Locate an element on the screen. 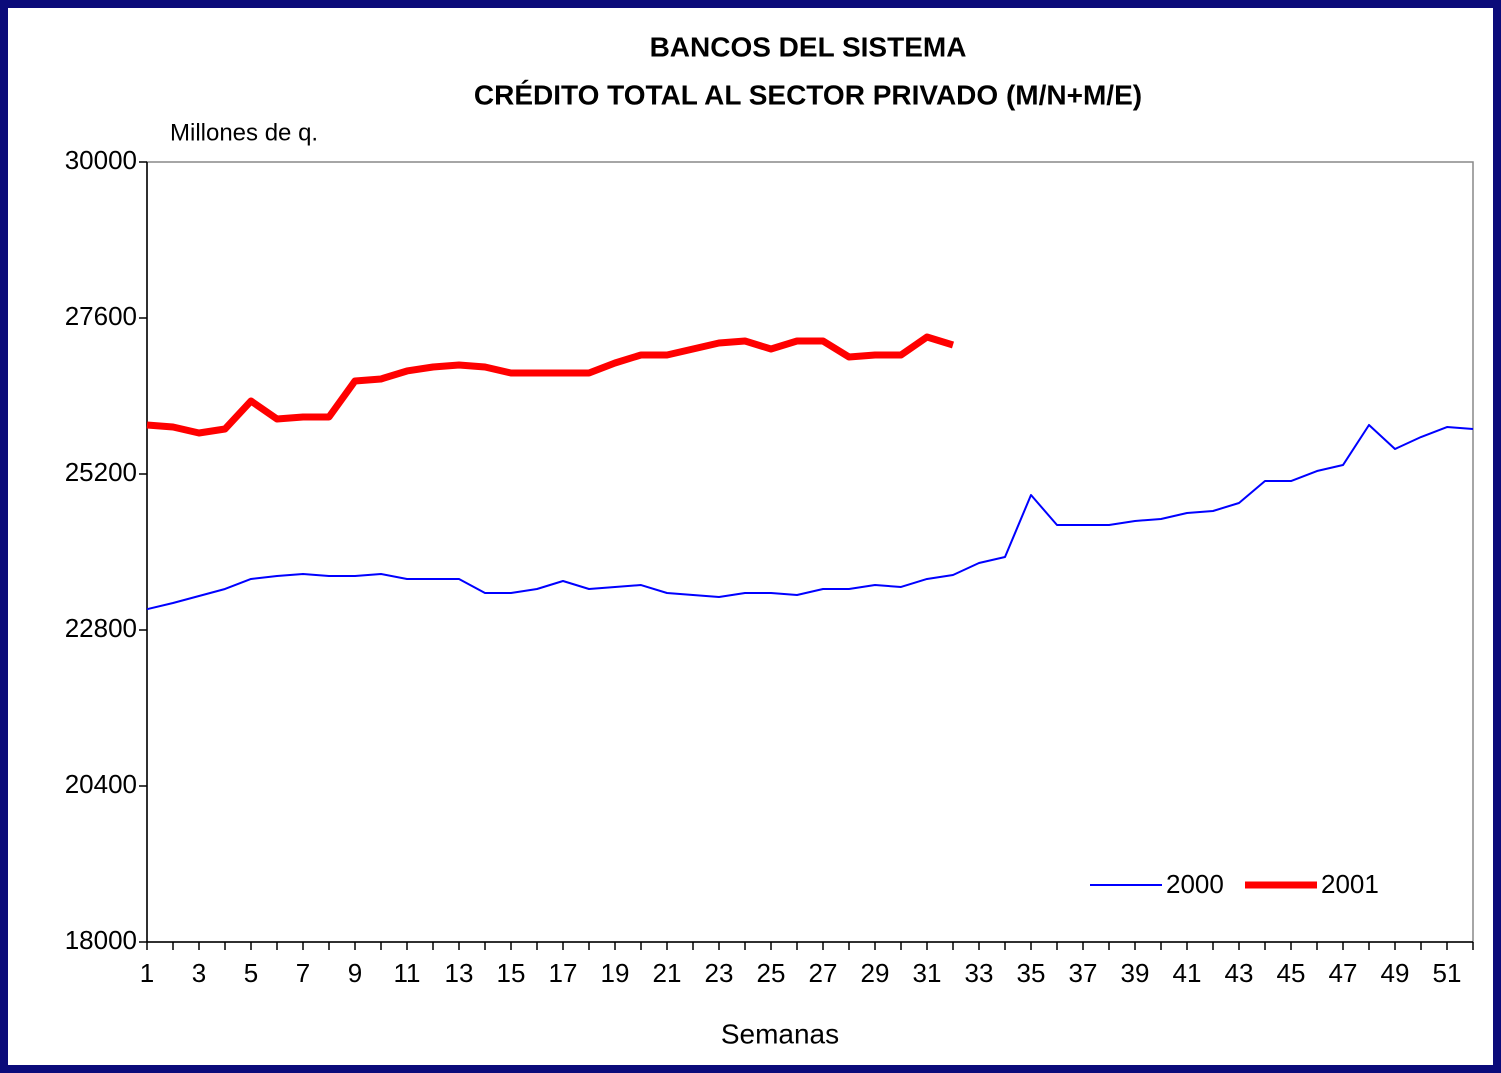 The width and height of the screenshot is (1501, 1073). x-tick-label: 45 is located at coordinates (1291, 973).